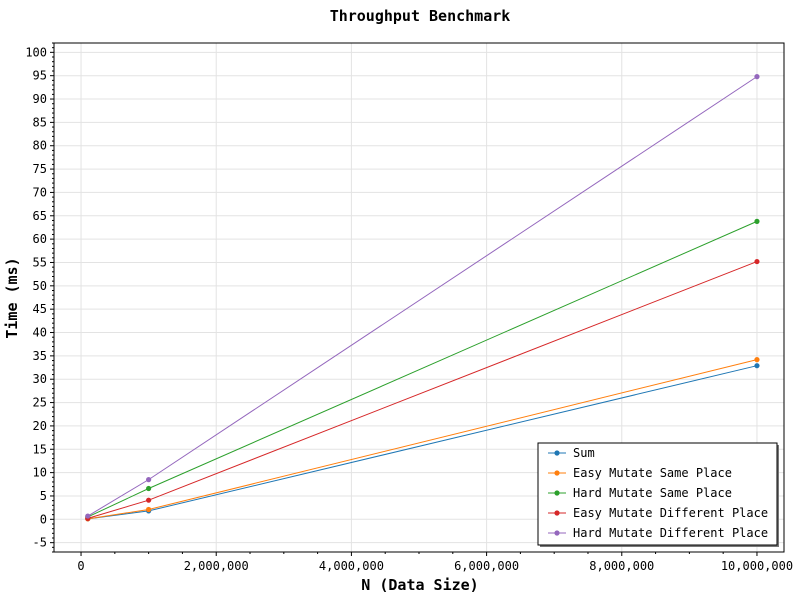 The image size is (800, 600). I want to click on y-tick-label: 15, so click(40, 449).